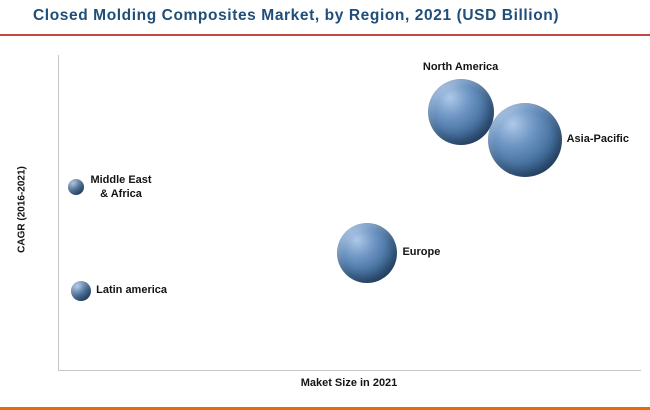 This screenshot has width=650, height=410. I want to click on bubble-label-middle-east-africa: Middle East & Africa, so click(121, 187).